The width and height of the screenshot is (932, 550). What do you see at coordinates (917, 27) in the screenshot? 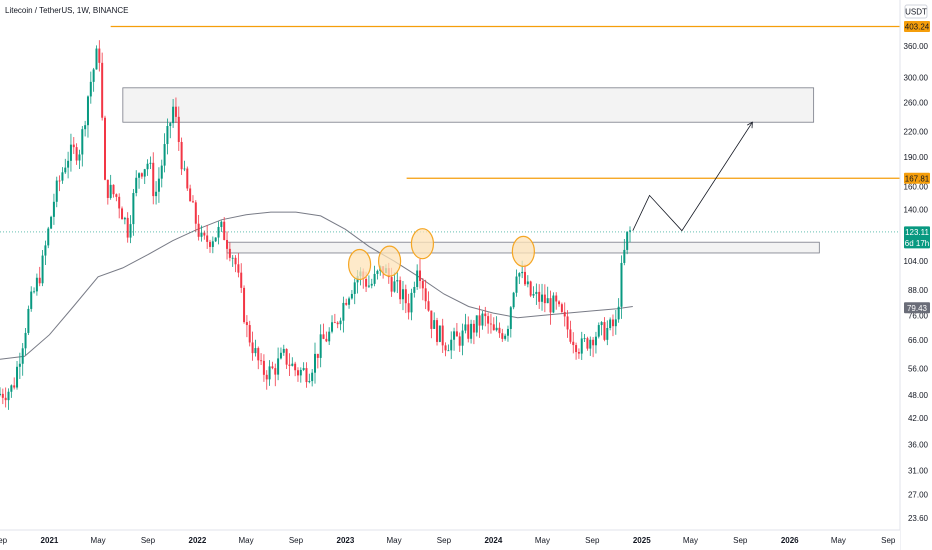
I see `price-badge-level-1-value: 403.24` at bounding box center [917, 27].